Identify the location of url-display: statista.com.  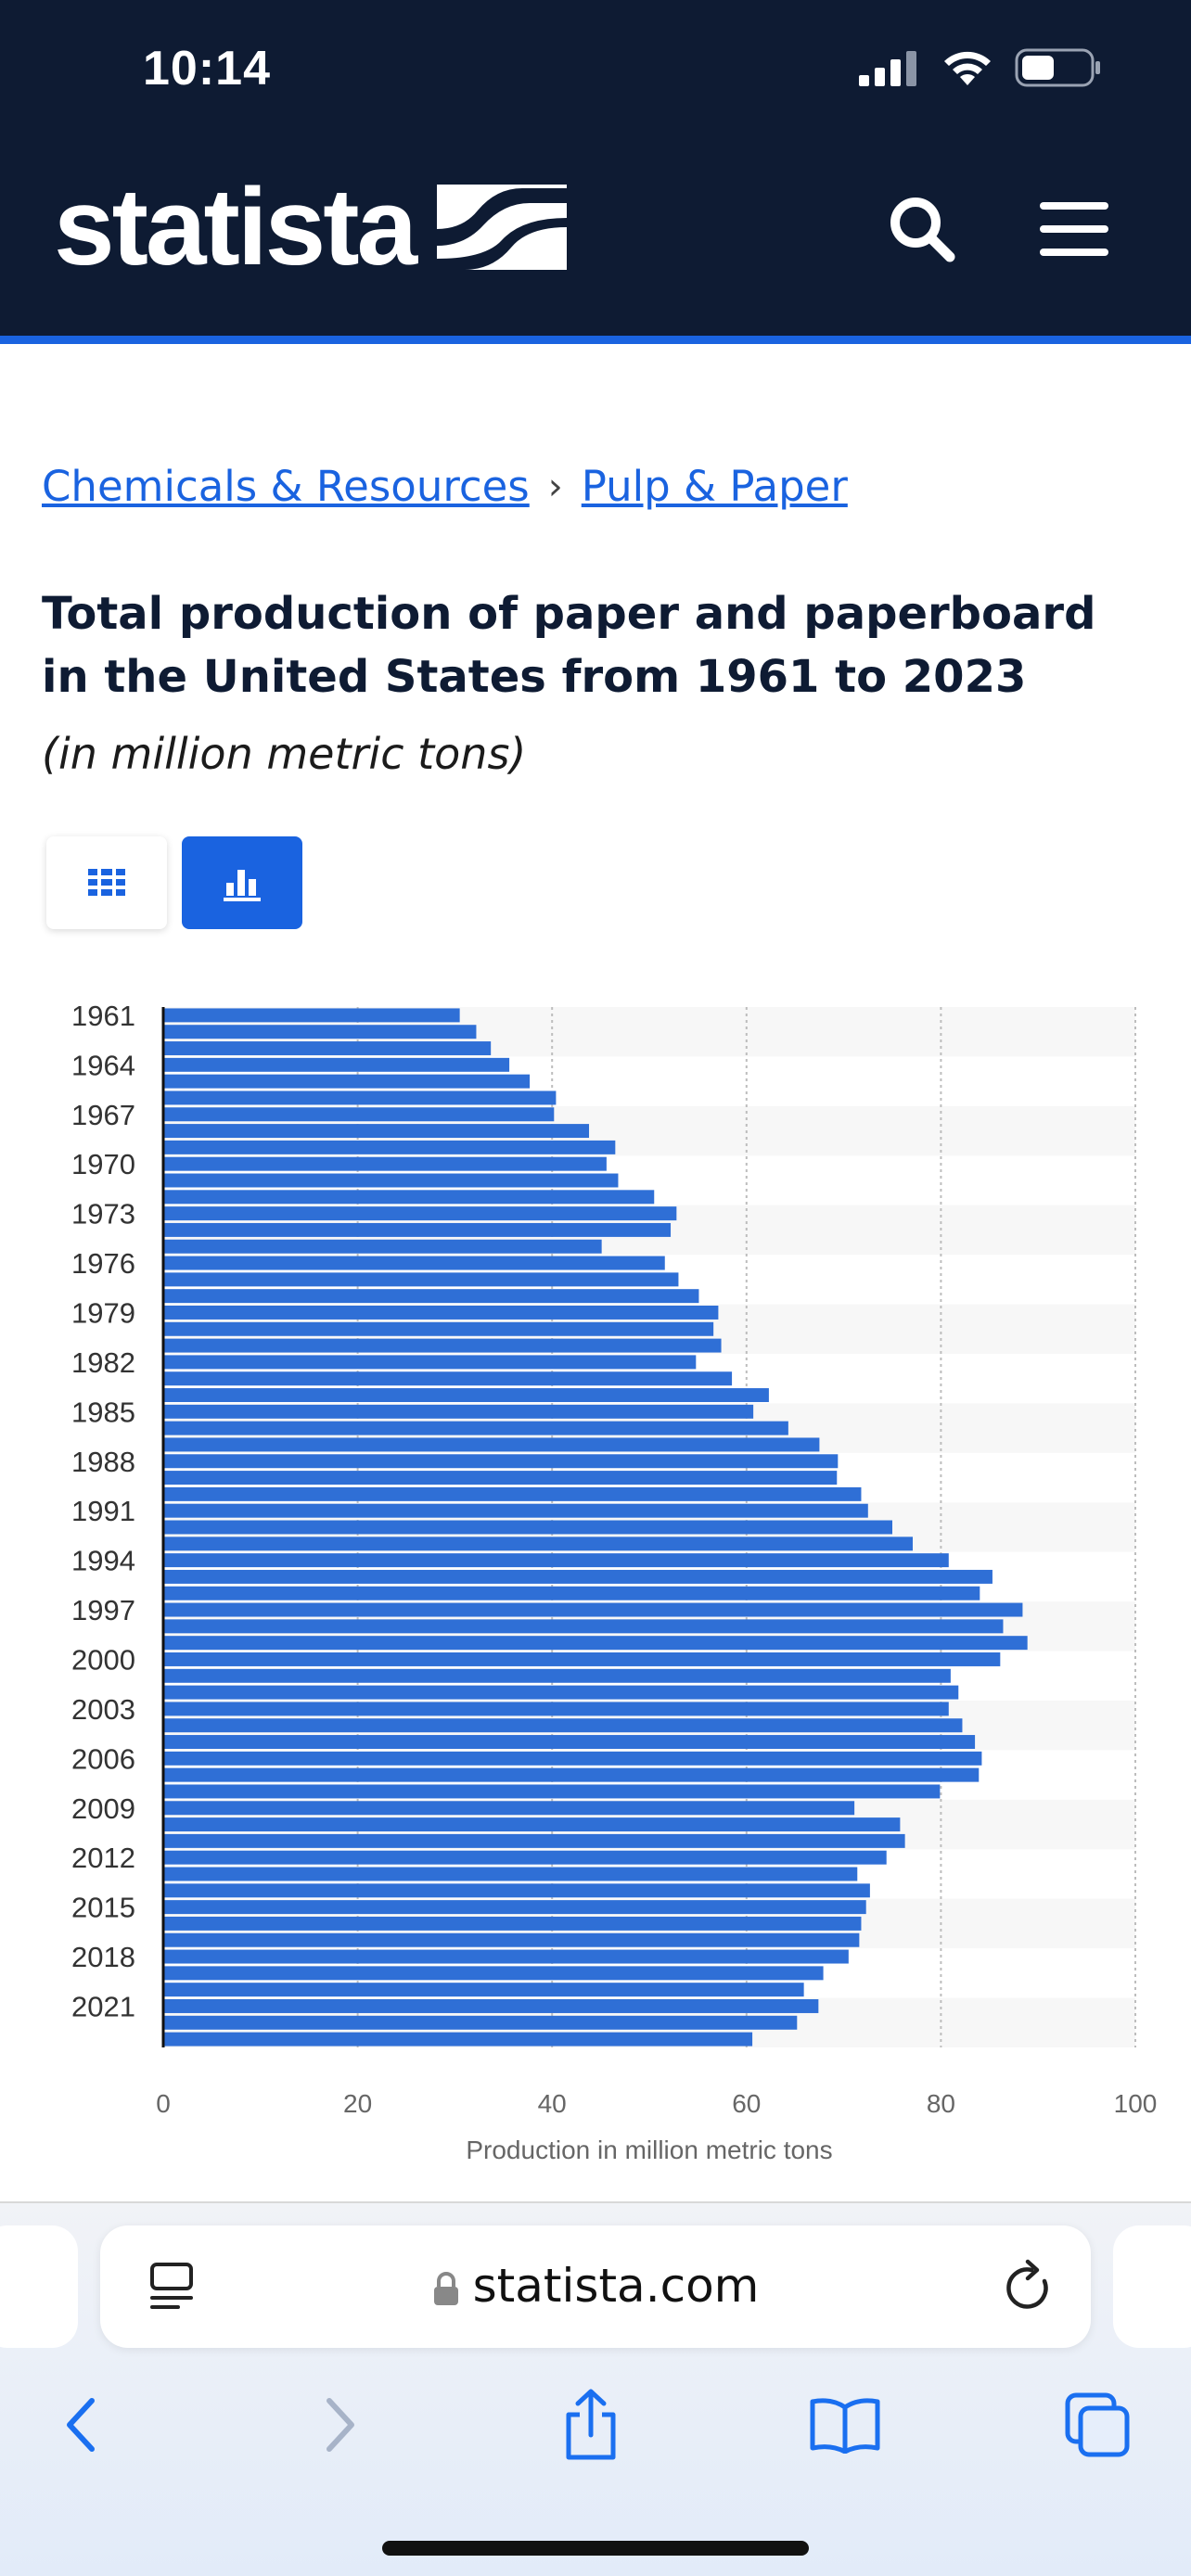
(595, 2286).